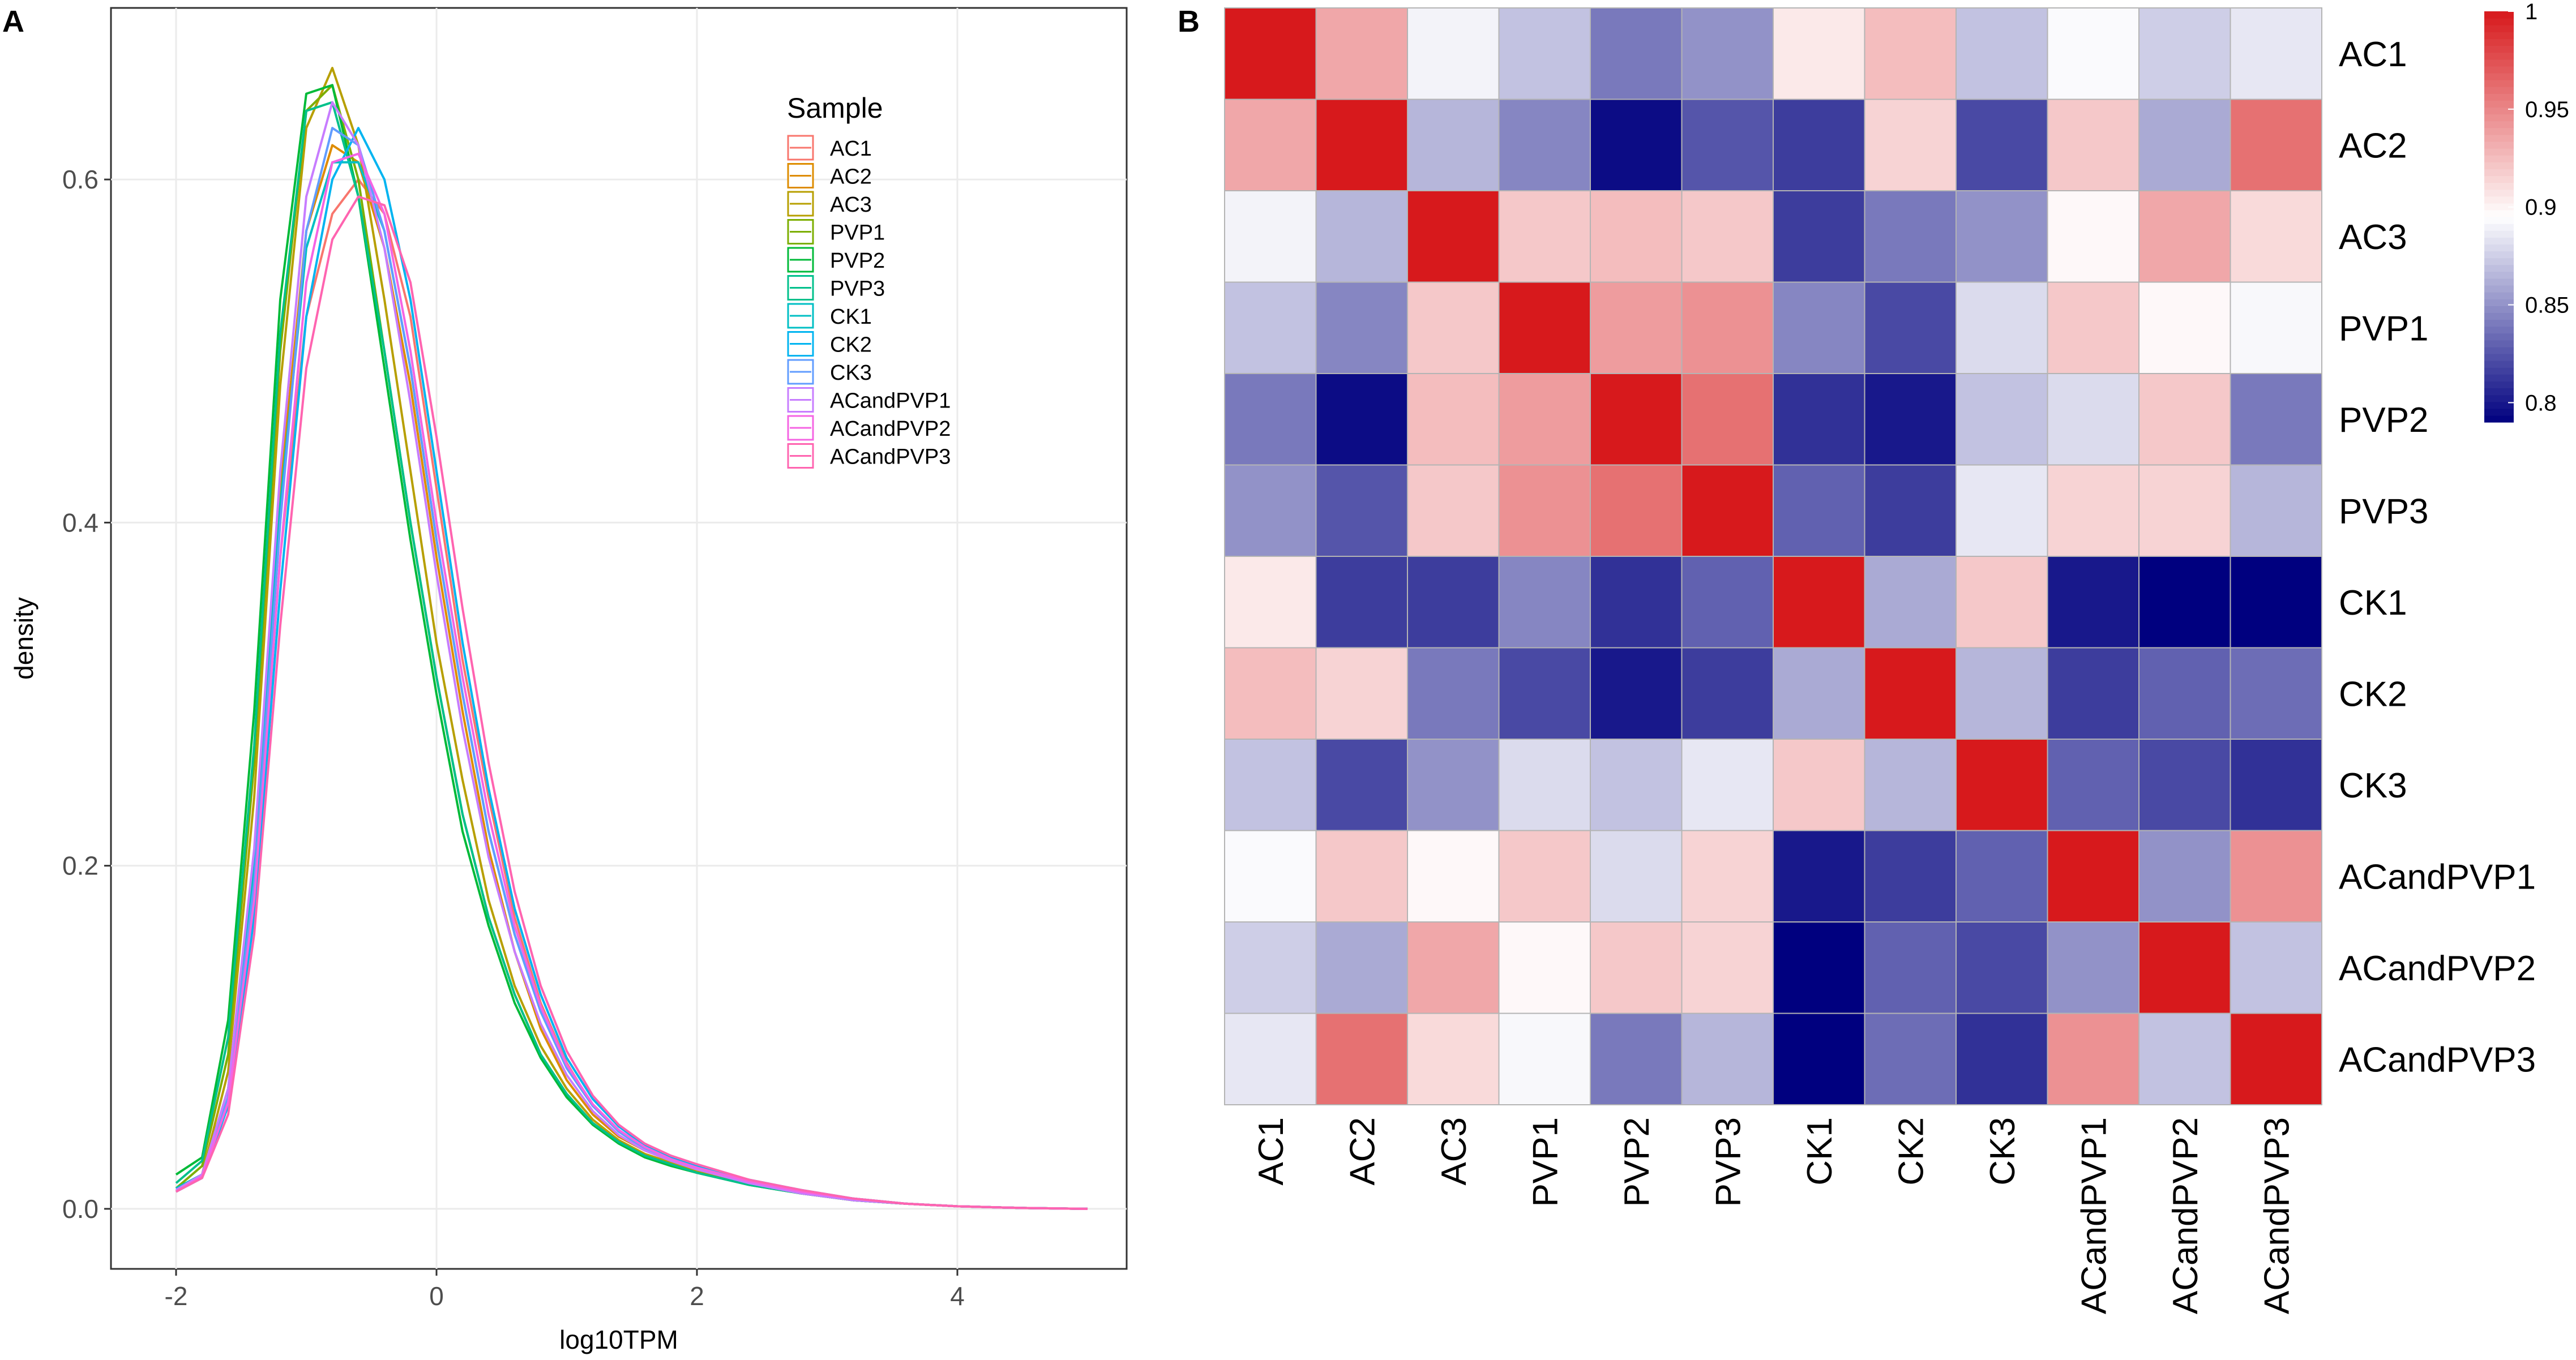 Image resolution: width=2576 pixels, height=1360 pixels. Describe the element at coordinates (1270, 693) in the screenshot. I see `heatmap-cell-ck2-ac1` at that location.